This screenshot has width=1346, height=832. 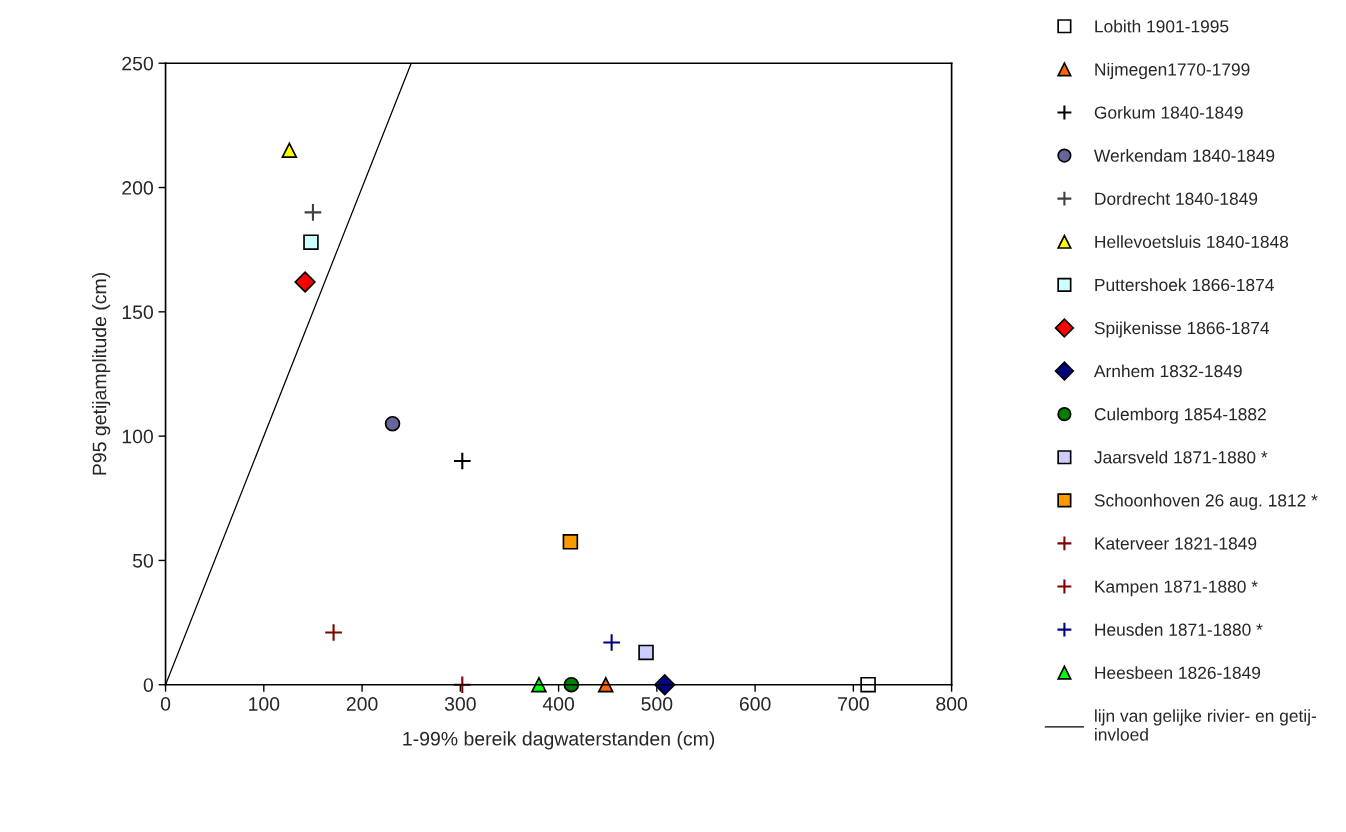 I want to click on x-axis-title: 1-99% bereik dagwaterstanden (cm), so click(x=559, y=740).